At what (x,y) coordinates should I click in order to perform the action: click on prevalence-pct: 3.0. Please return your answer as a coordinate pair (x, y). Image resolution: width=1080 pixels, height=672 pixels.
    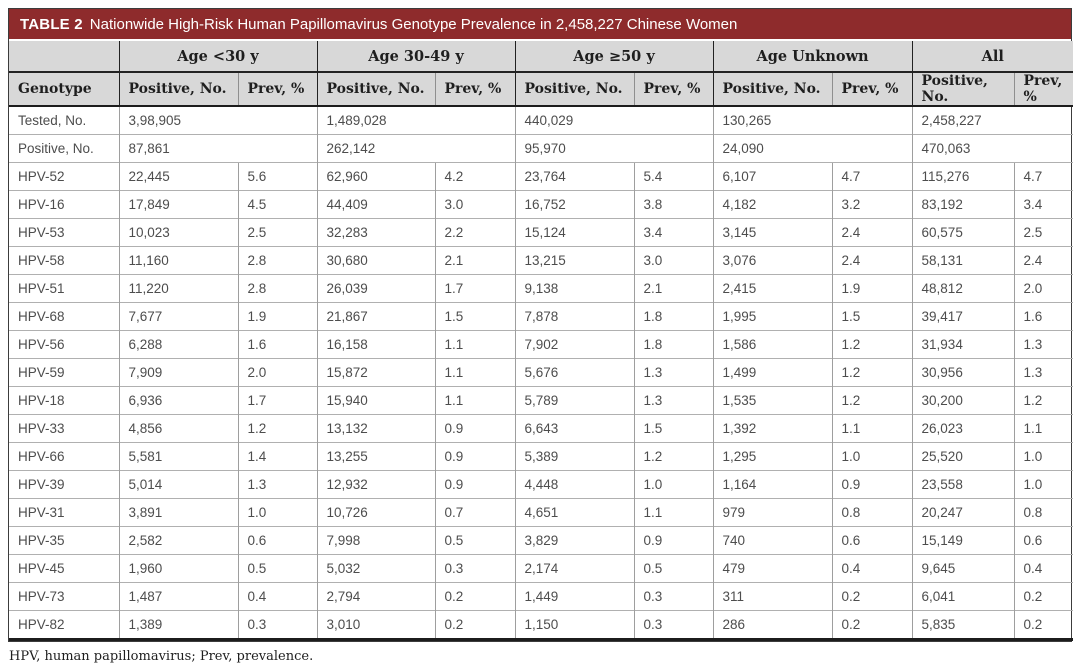
    Looking at the image, I should click on (673, 260).